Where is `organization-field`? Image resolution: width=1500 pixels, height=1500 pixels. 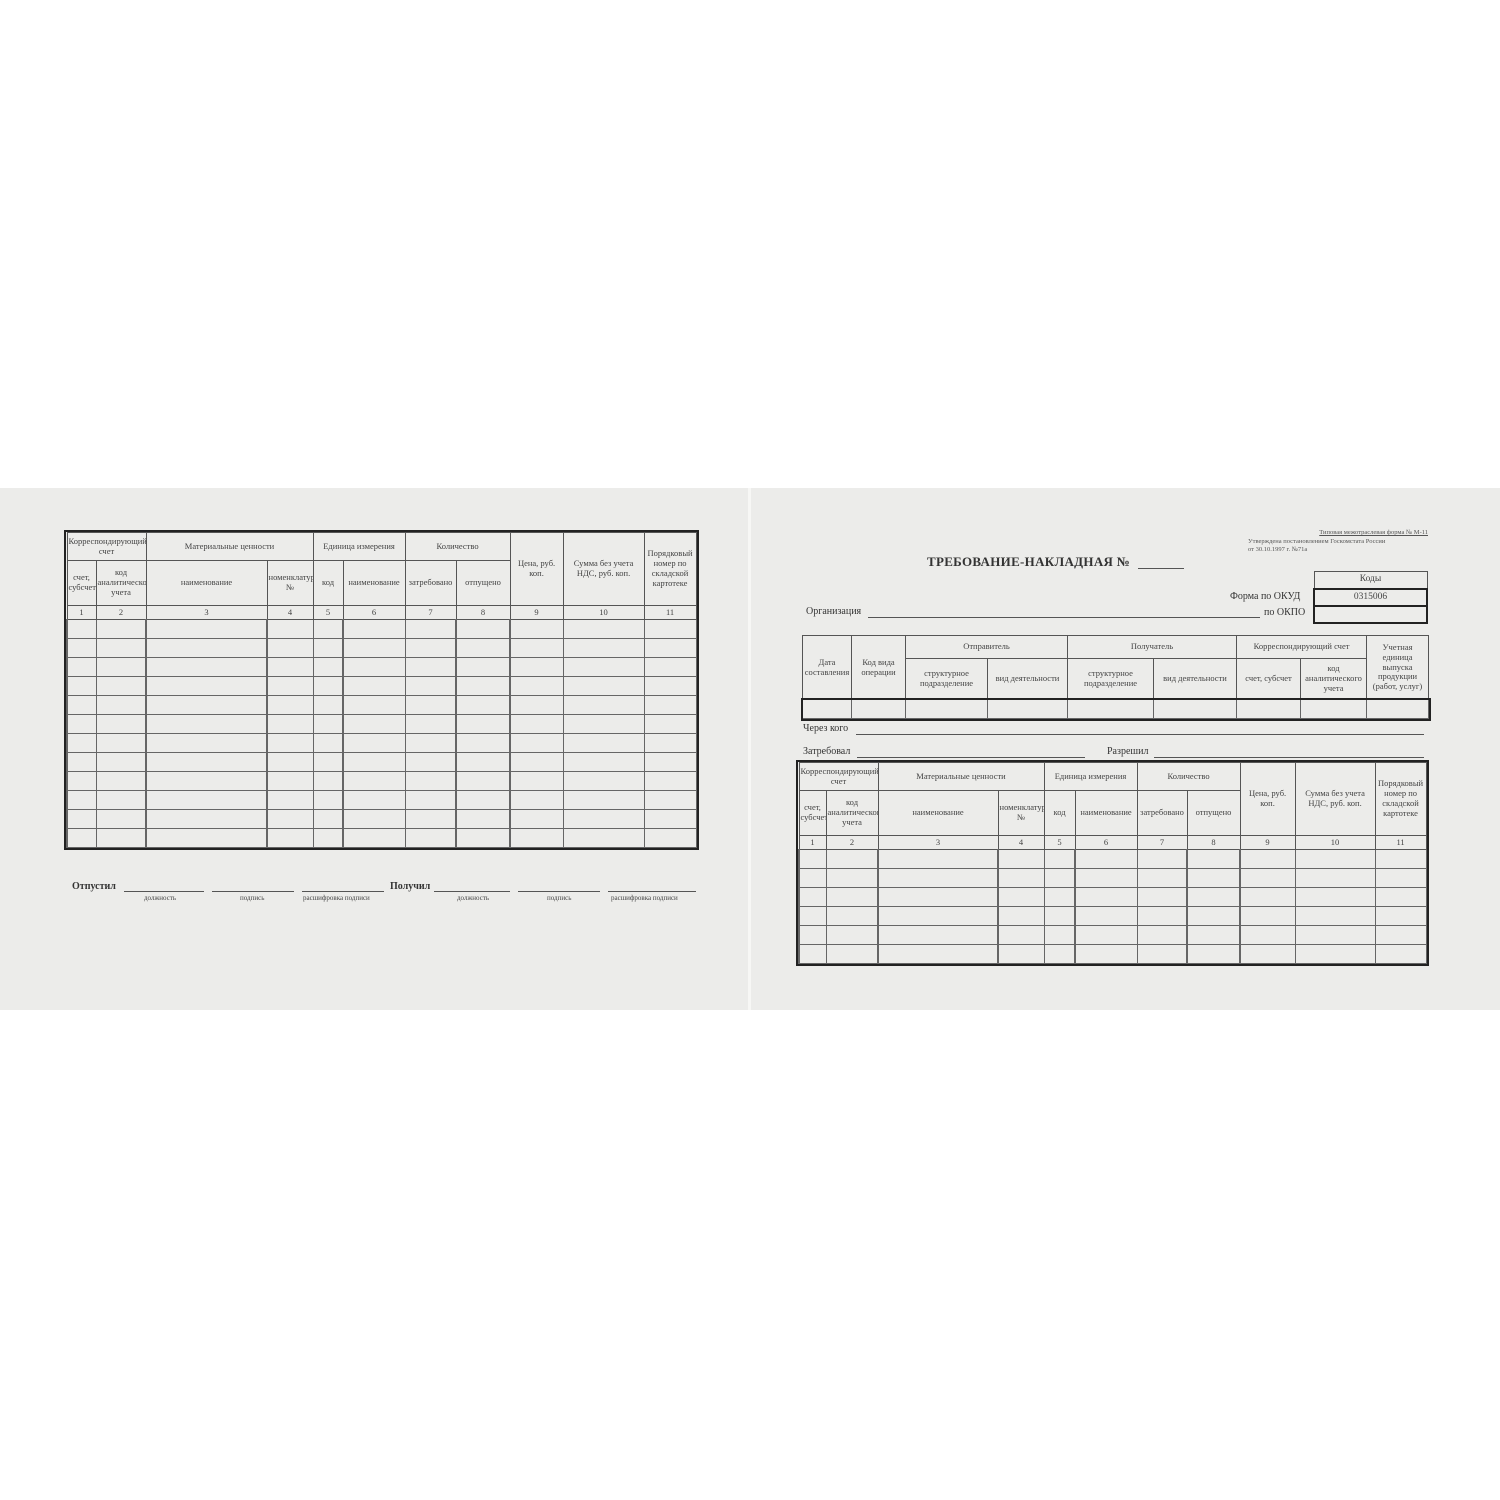 organization-field is located at coordinates (1064, 617).